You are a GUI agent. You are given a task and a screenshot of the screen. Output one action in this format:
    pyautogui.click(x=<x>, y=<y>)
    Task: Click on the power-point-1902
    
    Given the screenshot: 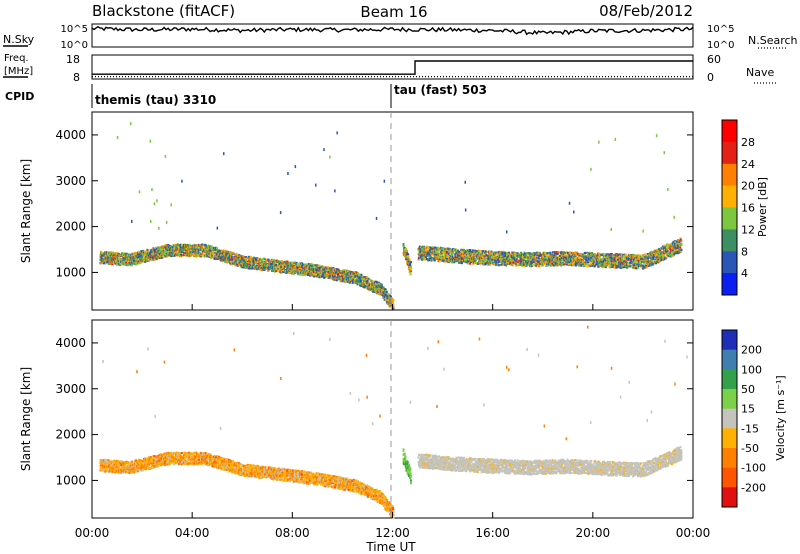 What is the action you would take?
    pyautogui.click(x=275, y=265)
    